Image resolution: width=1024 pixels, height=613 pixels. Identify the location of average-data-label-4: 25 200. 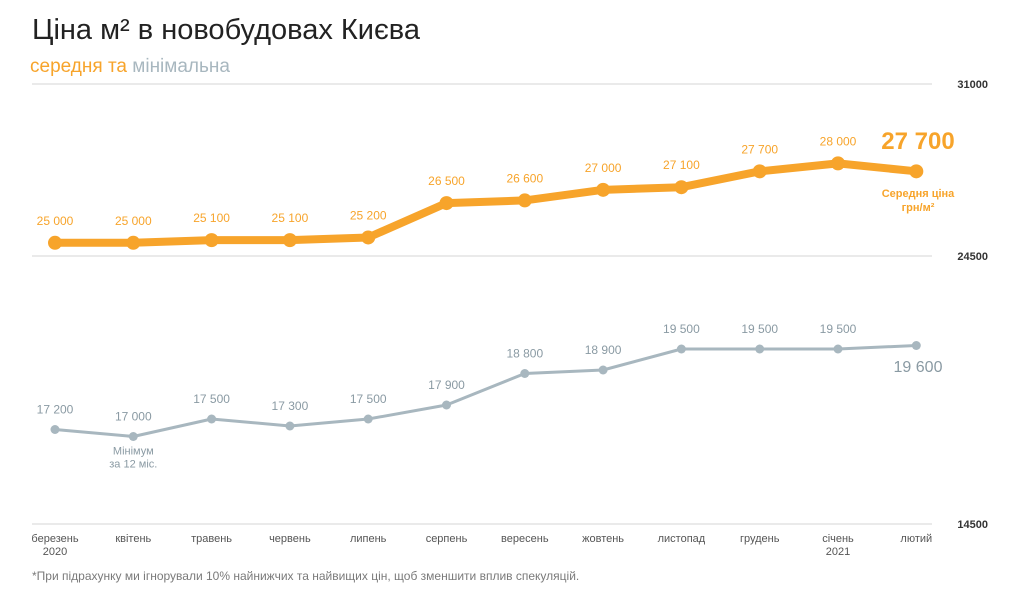
(368, 215).